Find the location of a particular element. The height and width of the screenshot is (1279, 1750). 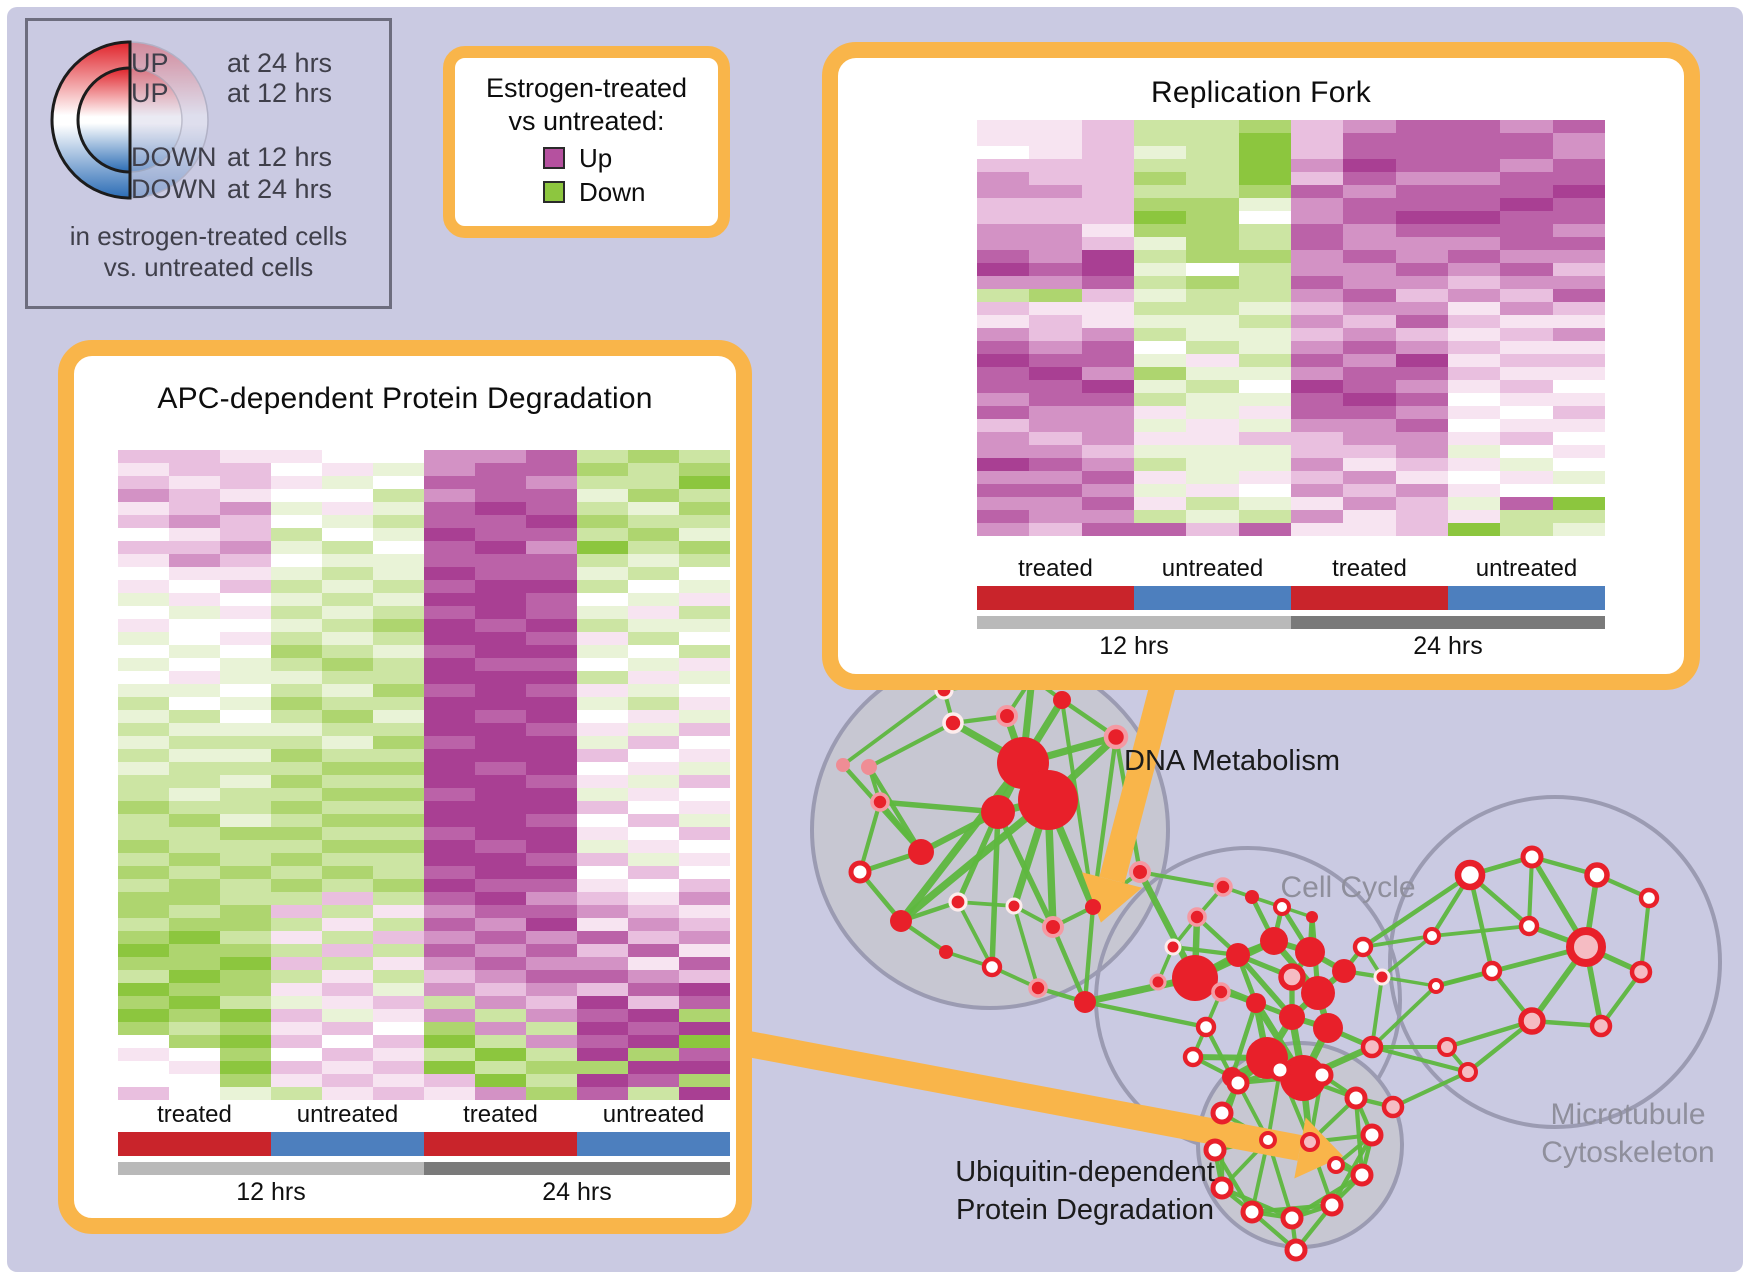

network-edge is located at coordinates (1181, 879).